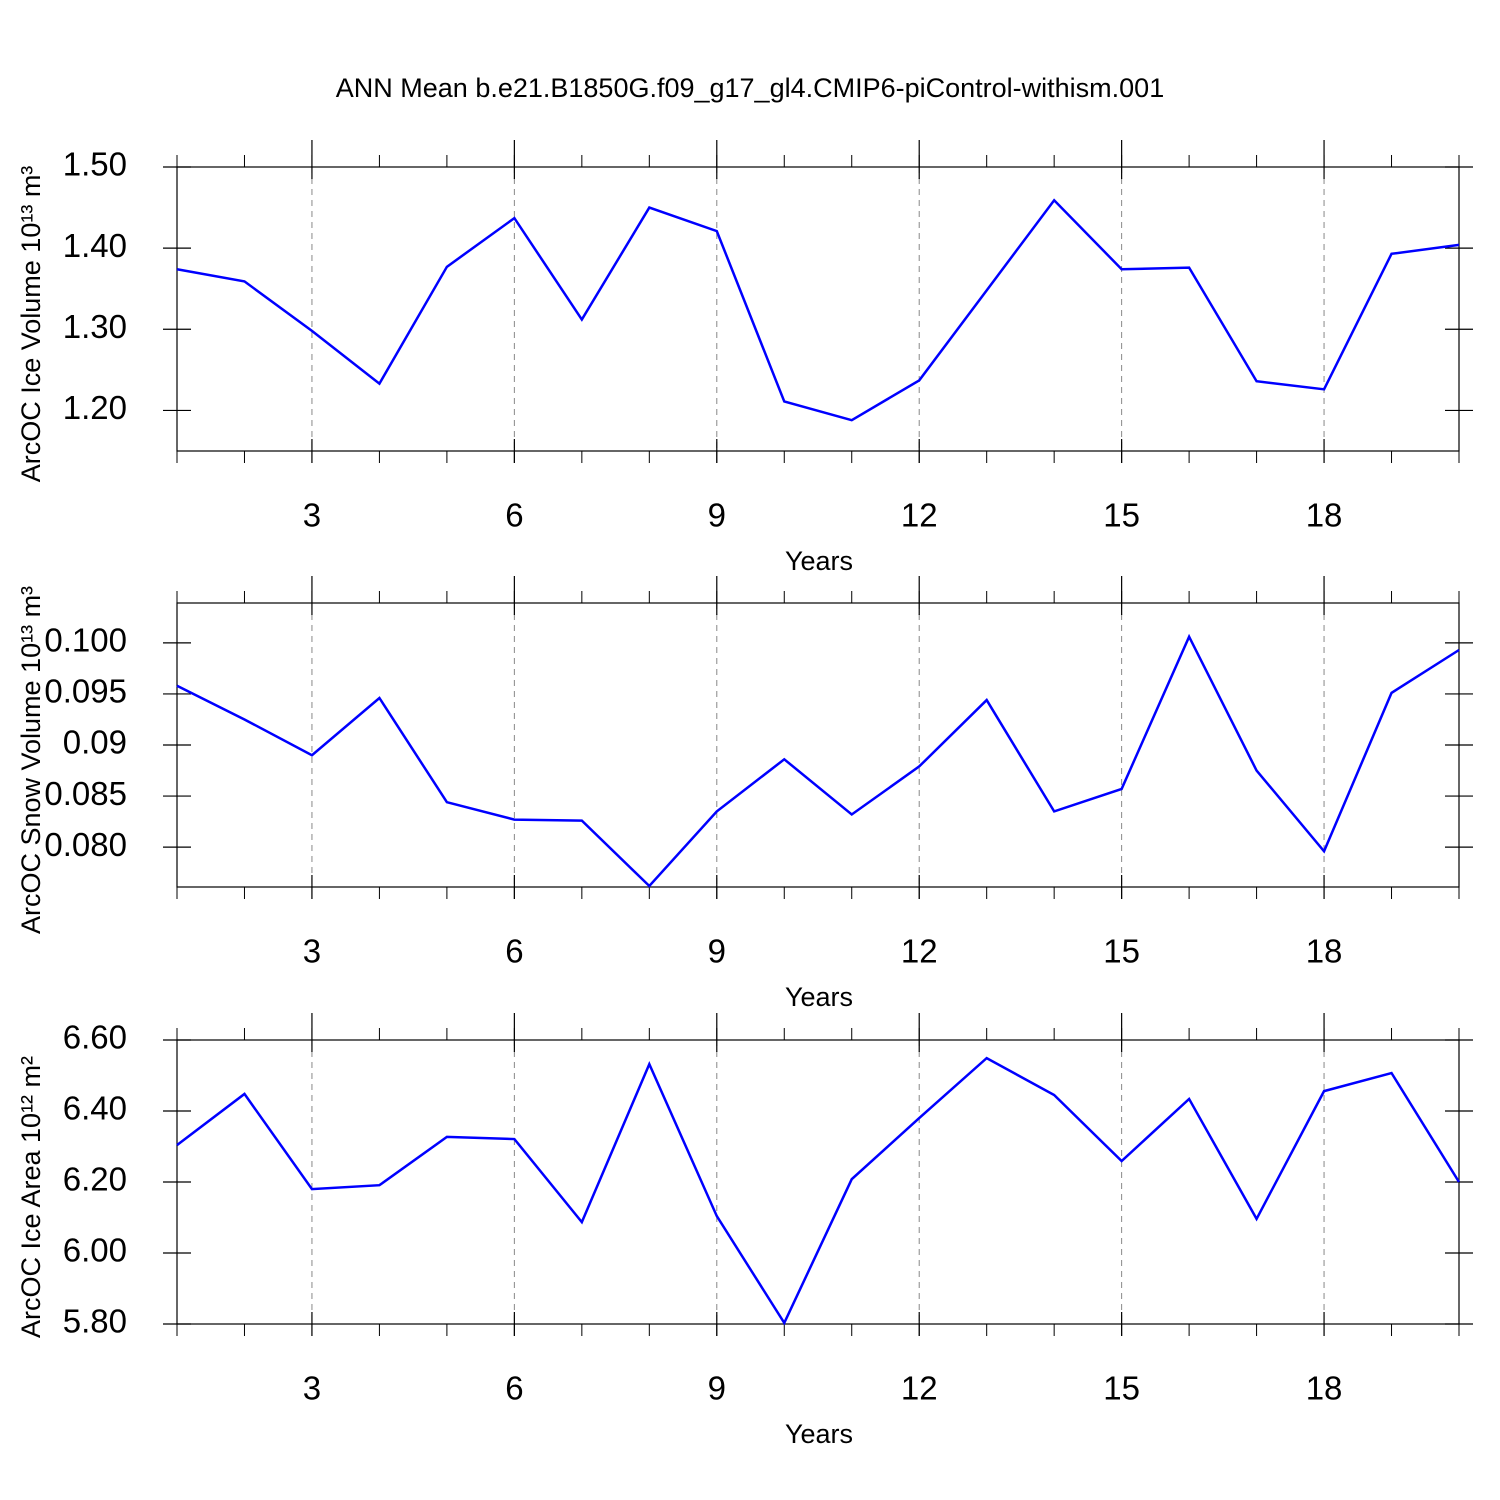  Describe the element at coordinates (95, 407) in the screenshot. I see `y-tick-label: 1.20` at that location.